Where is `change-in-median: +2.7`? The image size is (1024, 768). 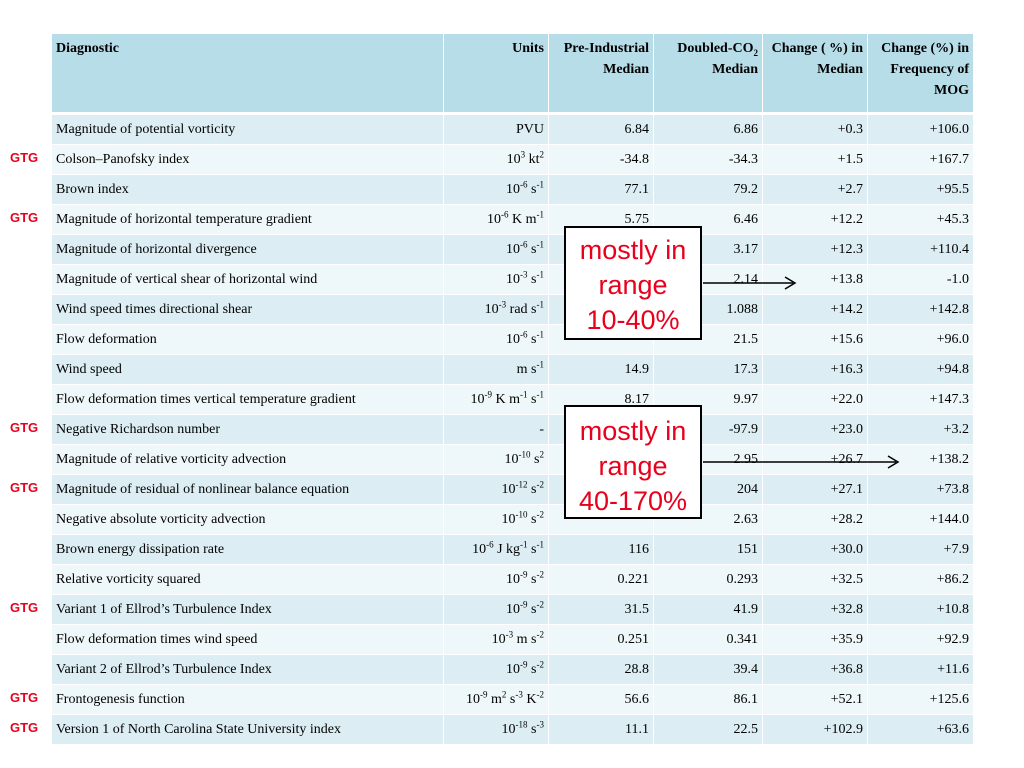 change-in-median: +2.7 is located at coordinates (815, 189).